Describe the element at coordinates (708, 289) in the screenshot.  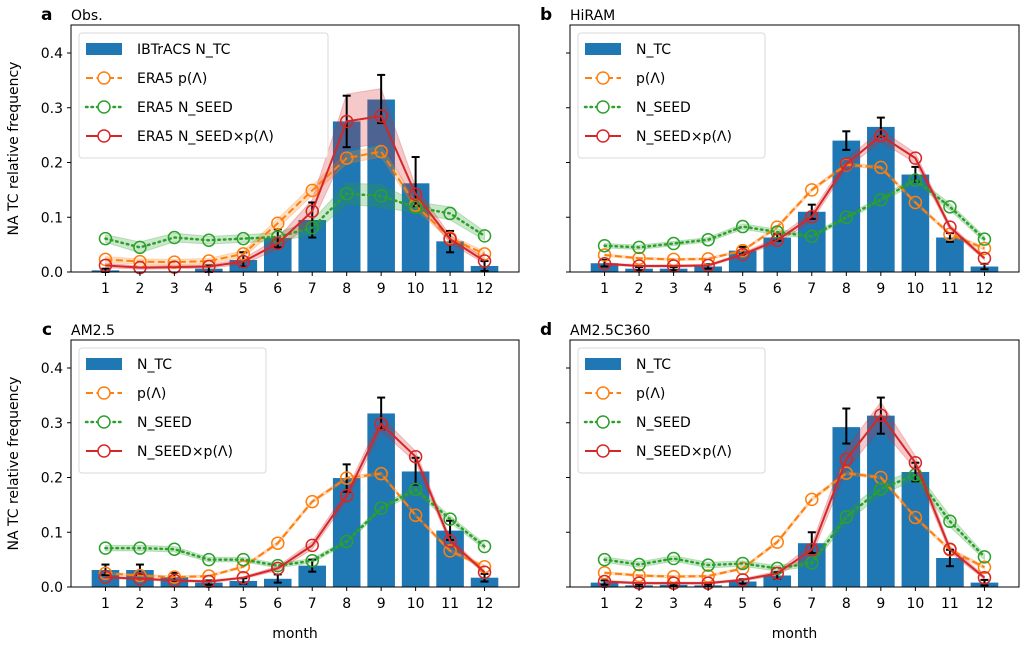
I see `x-tick-label: 4` at that location.